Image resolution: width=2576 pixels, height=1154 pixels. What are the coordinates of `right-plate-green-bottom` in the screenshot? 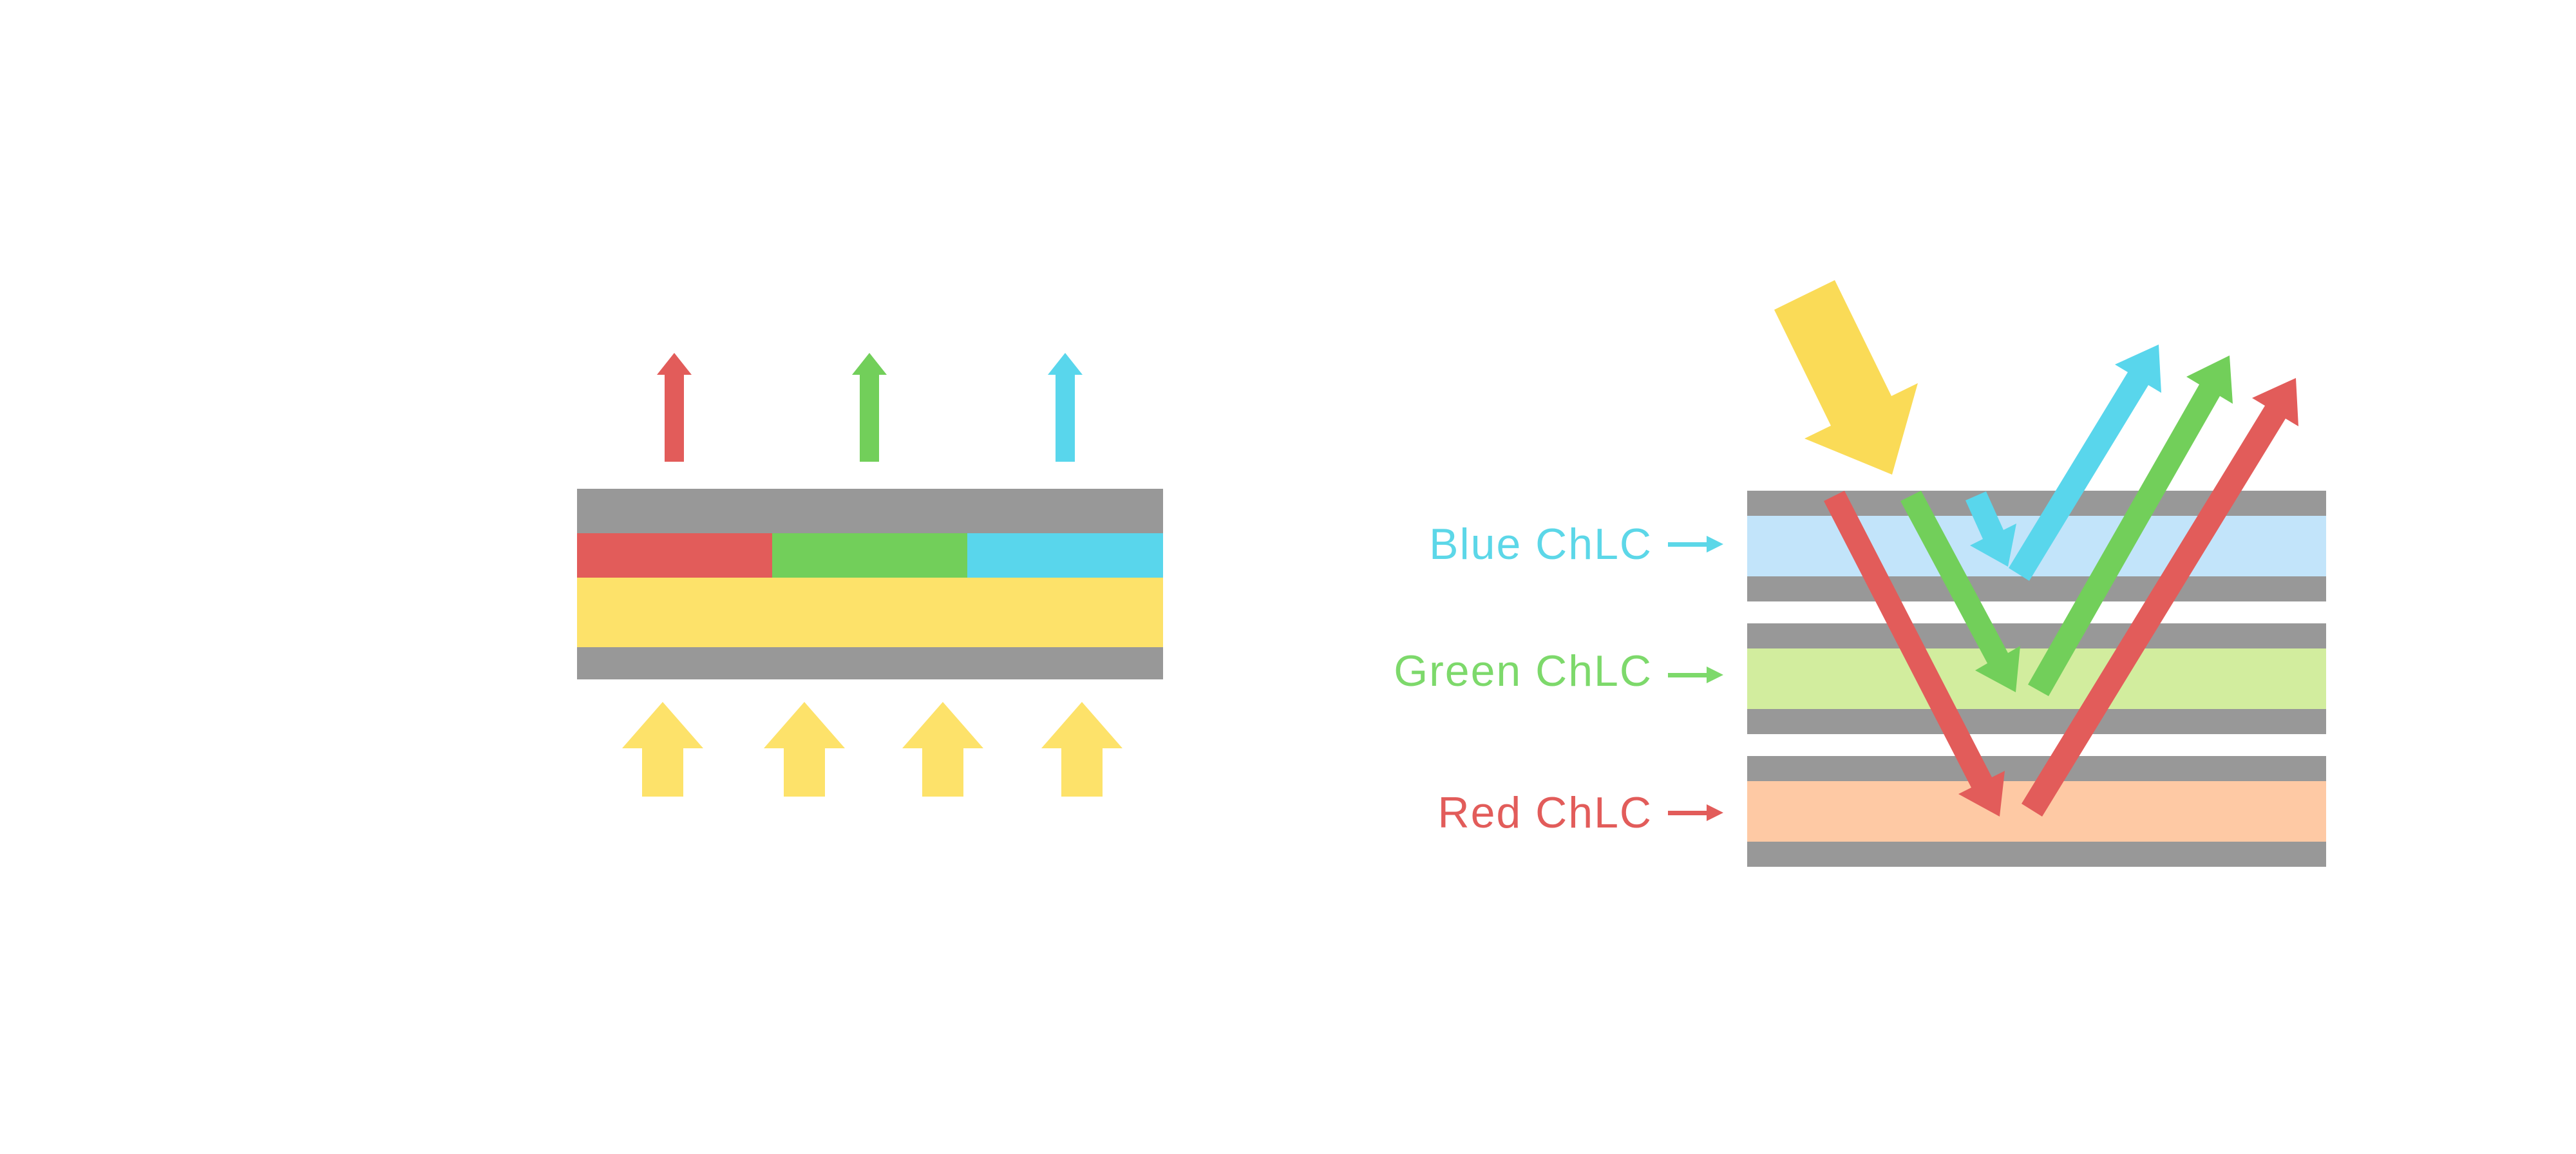 It's located at (2037, 722).